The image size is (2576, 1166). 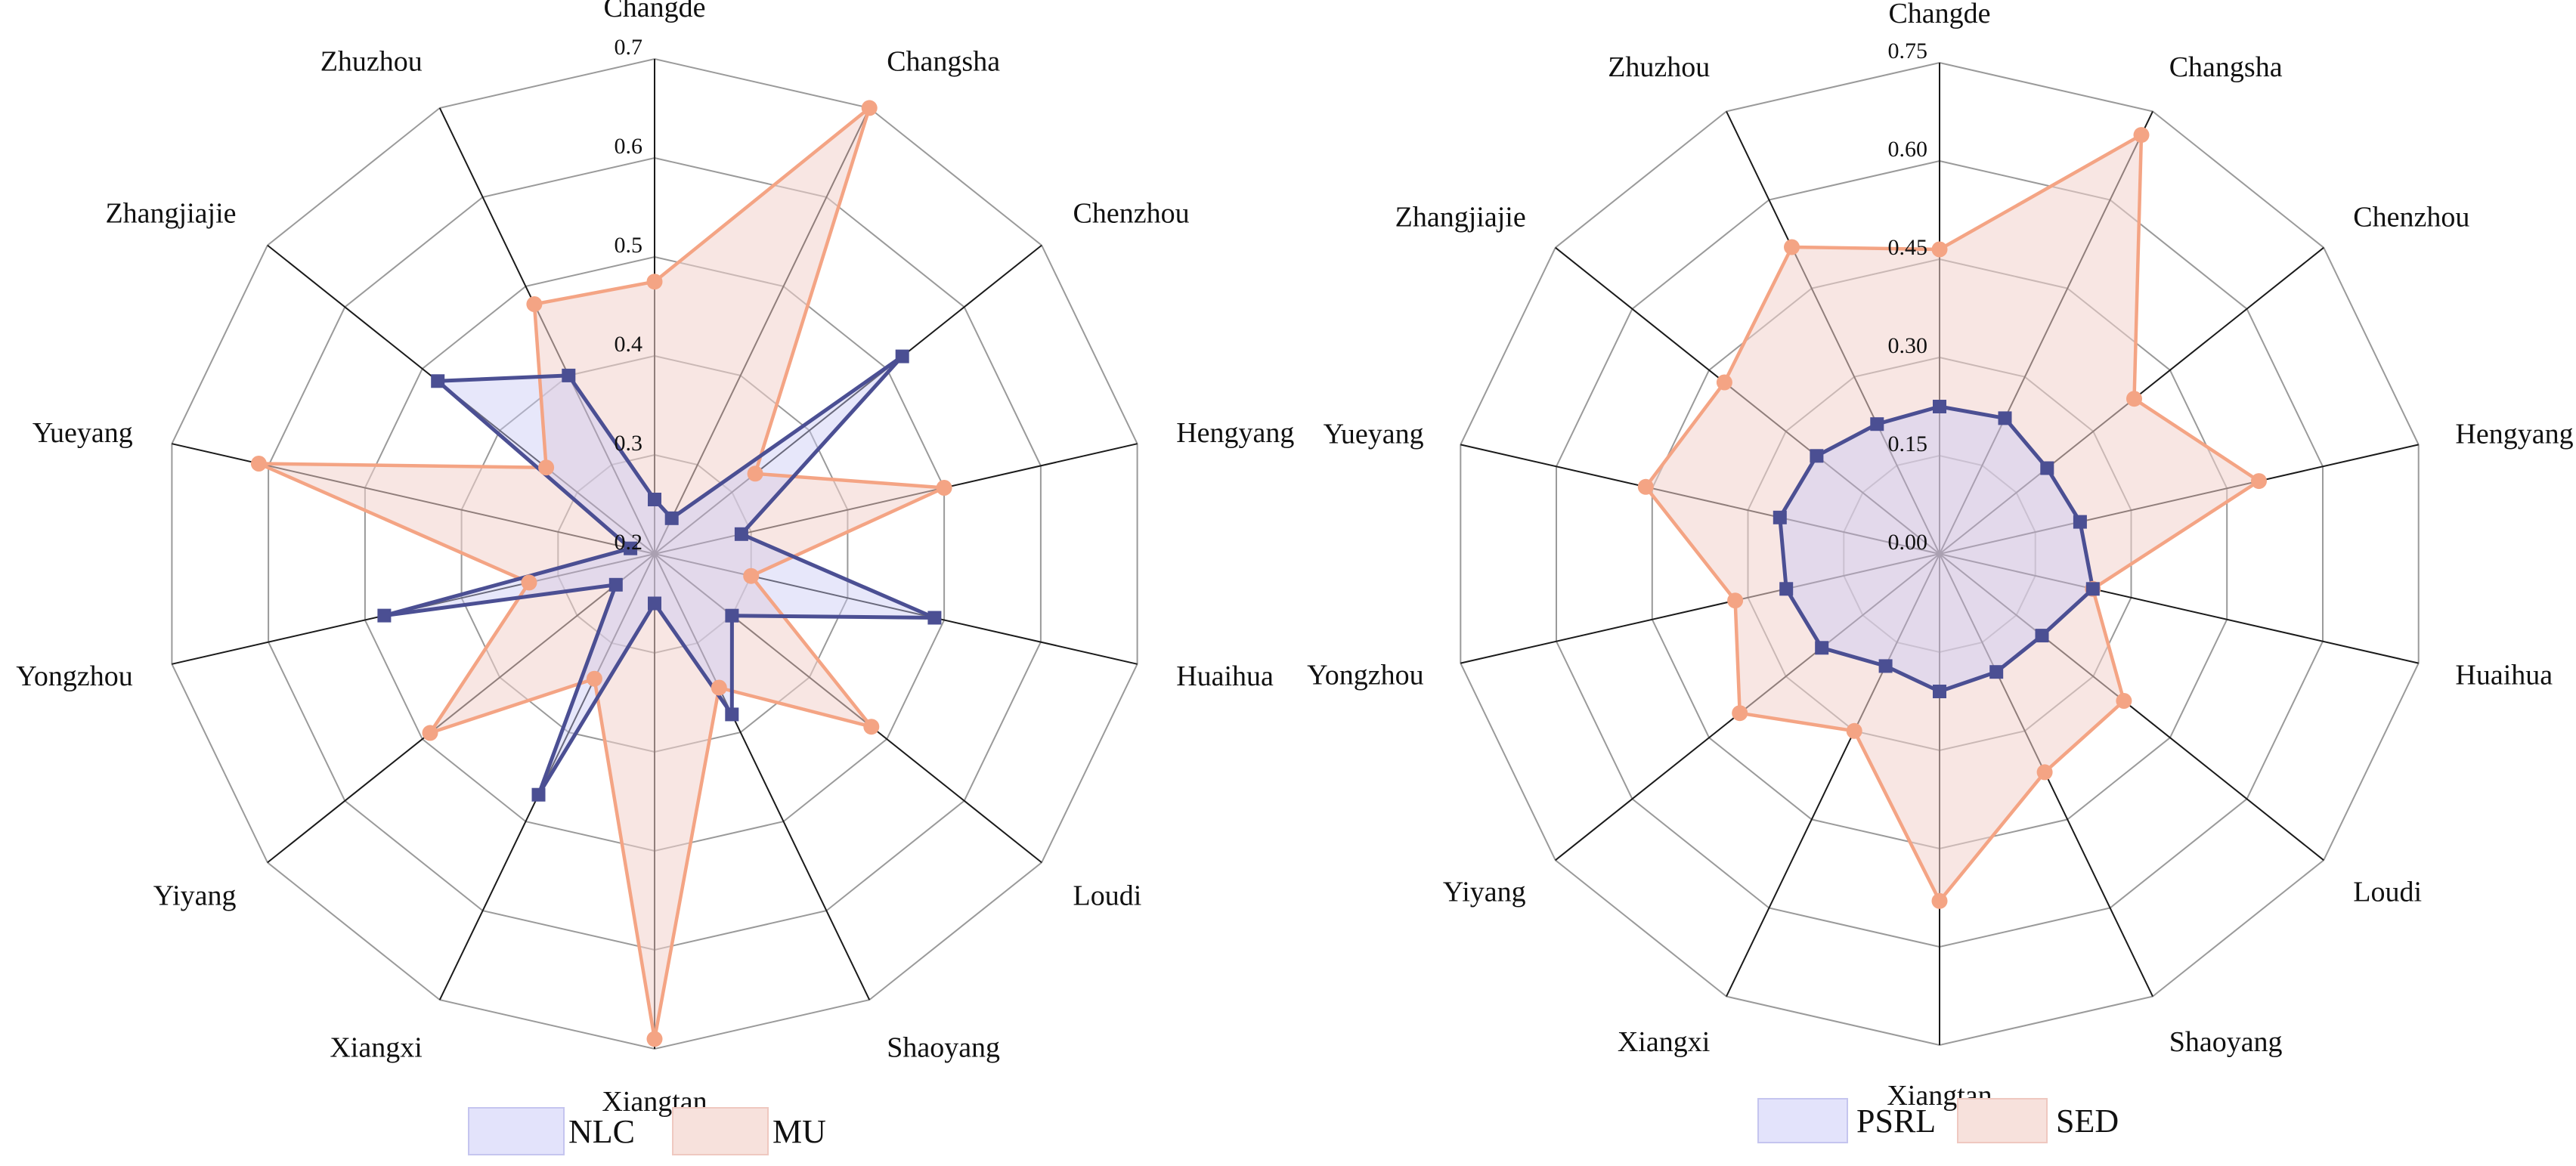 What do you see at coordinates (629, 344) in the screenshot?
I see `tick-label: 0.4` at bounding box center [629, 344].